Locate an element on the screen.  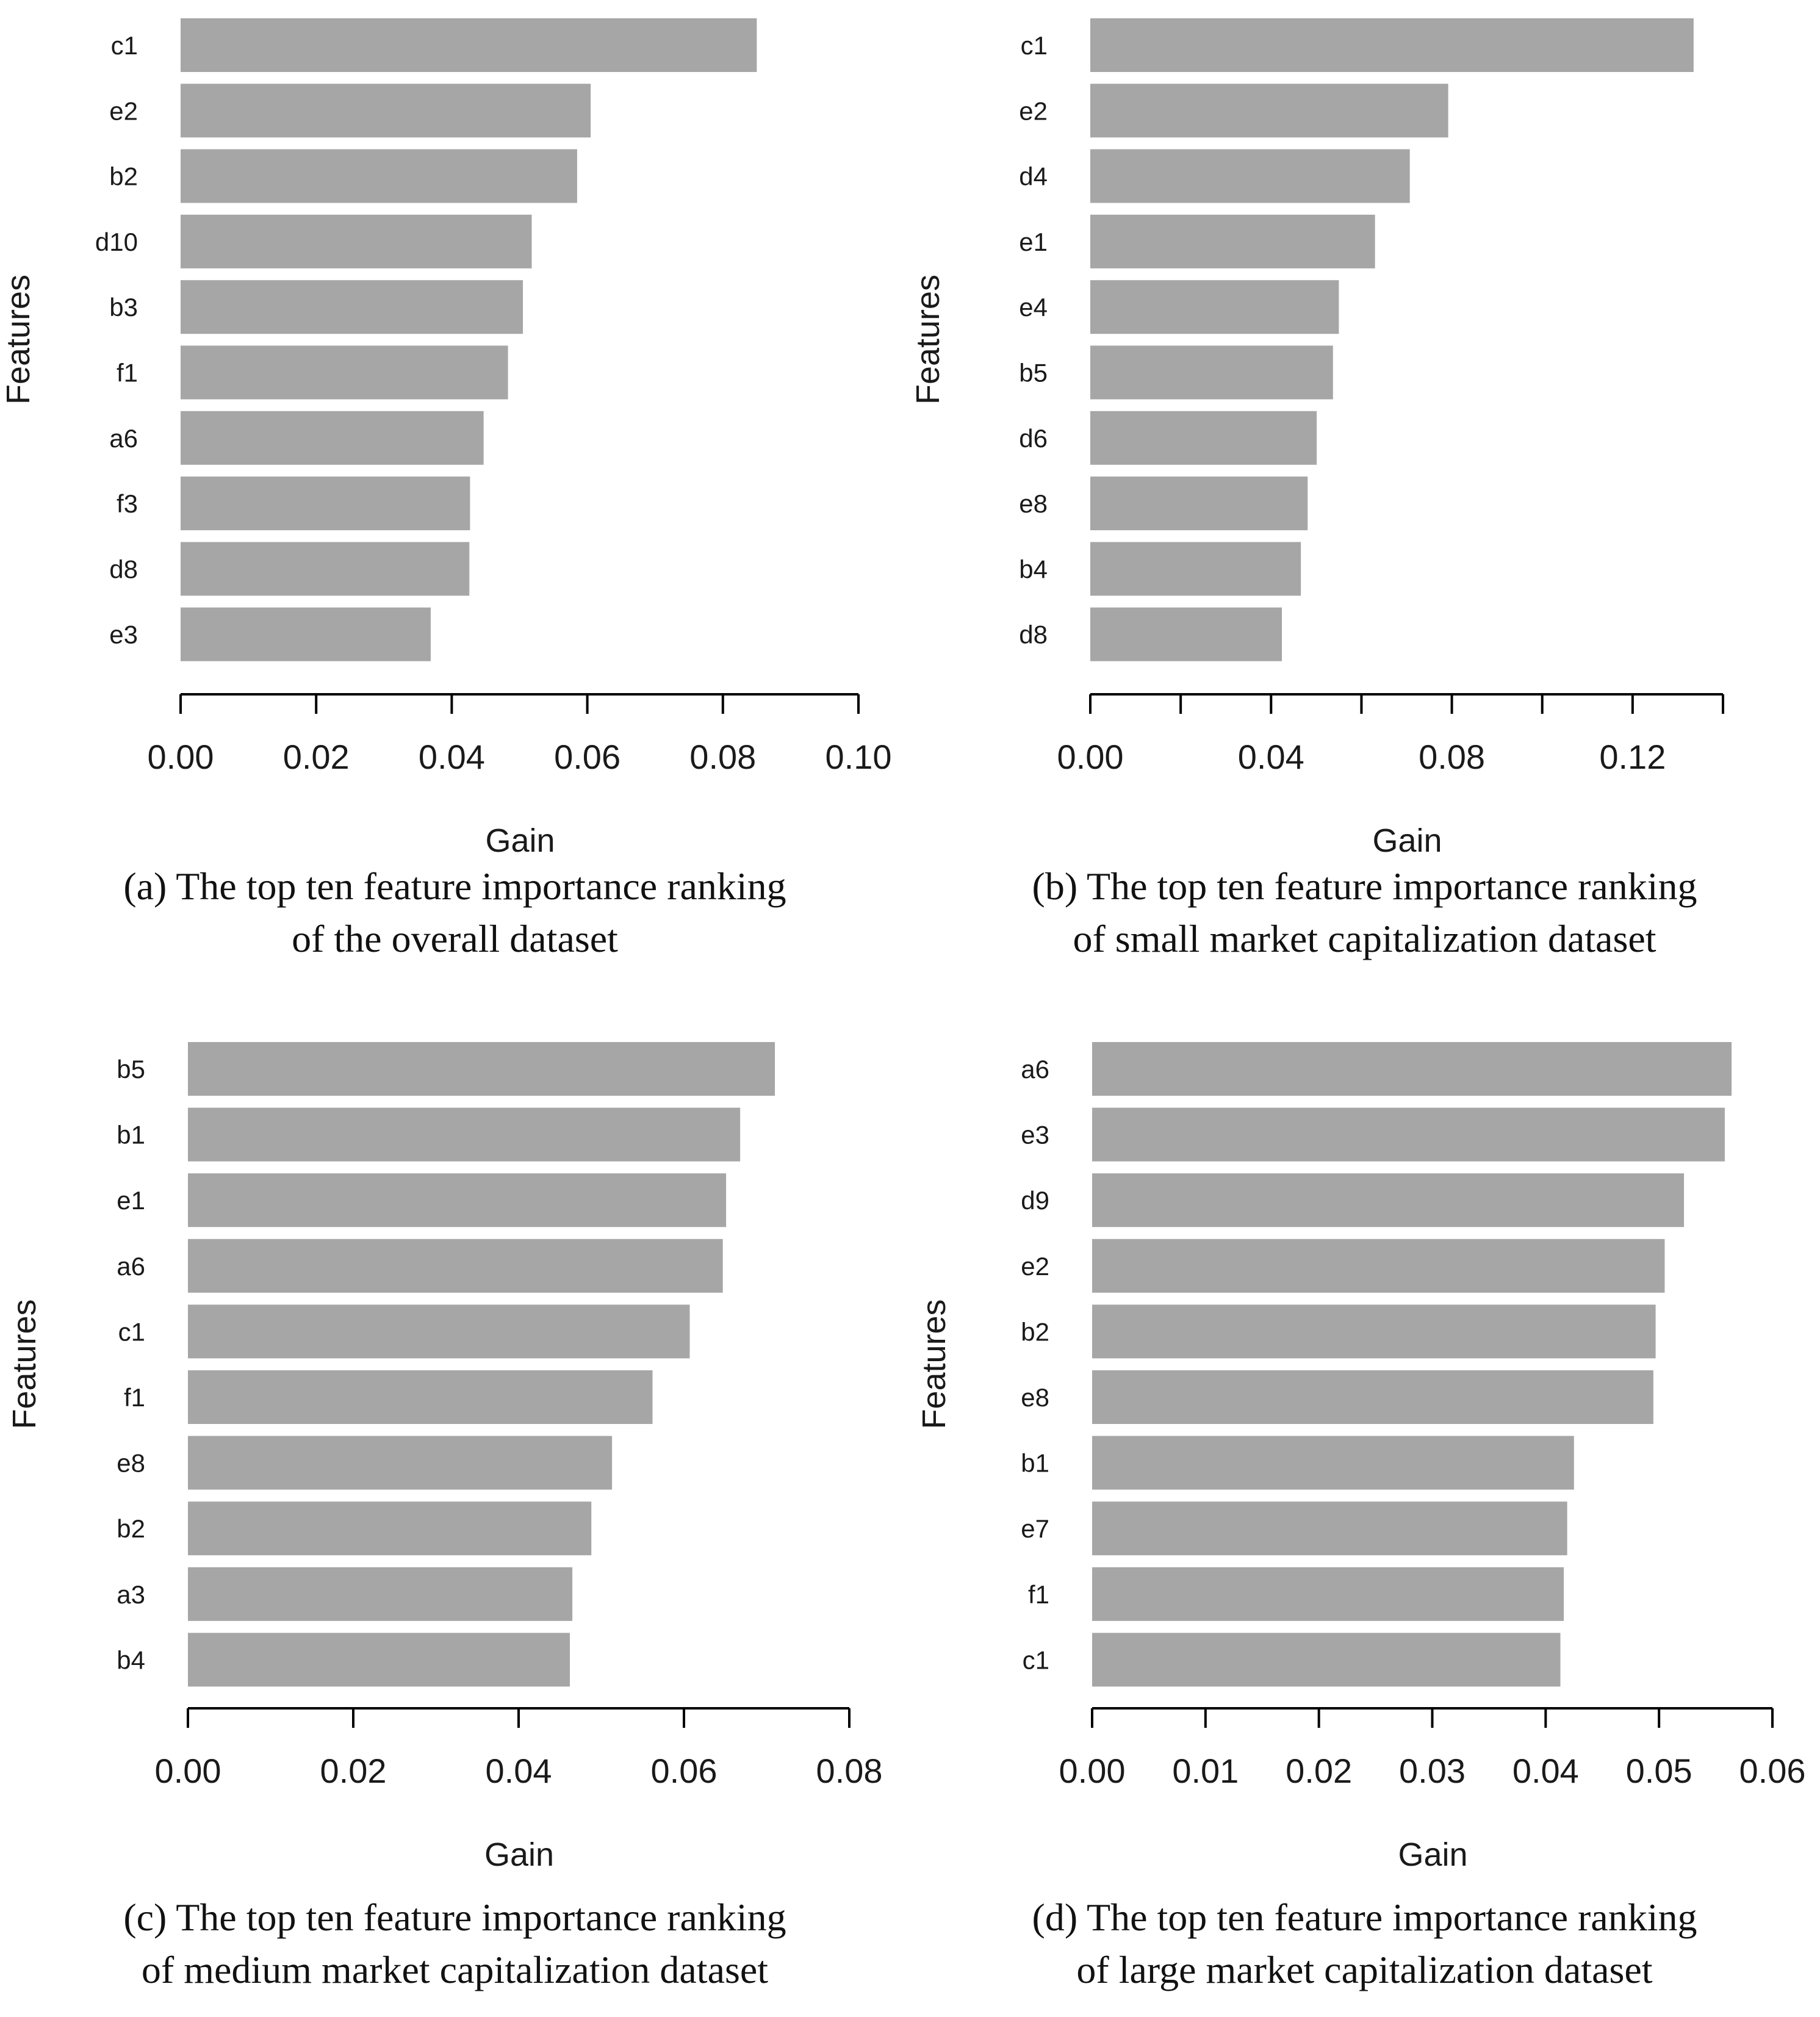
category-label: e1 is located at coordinates (1033, 242).